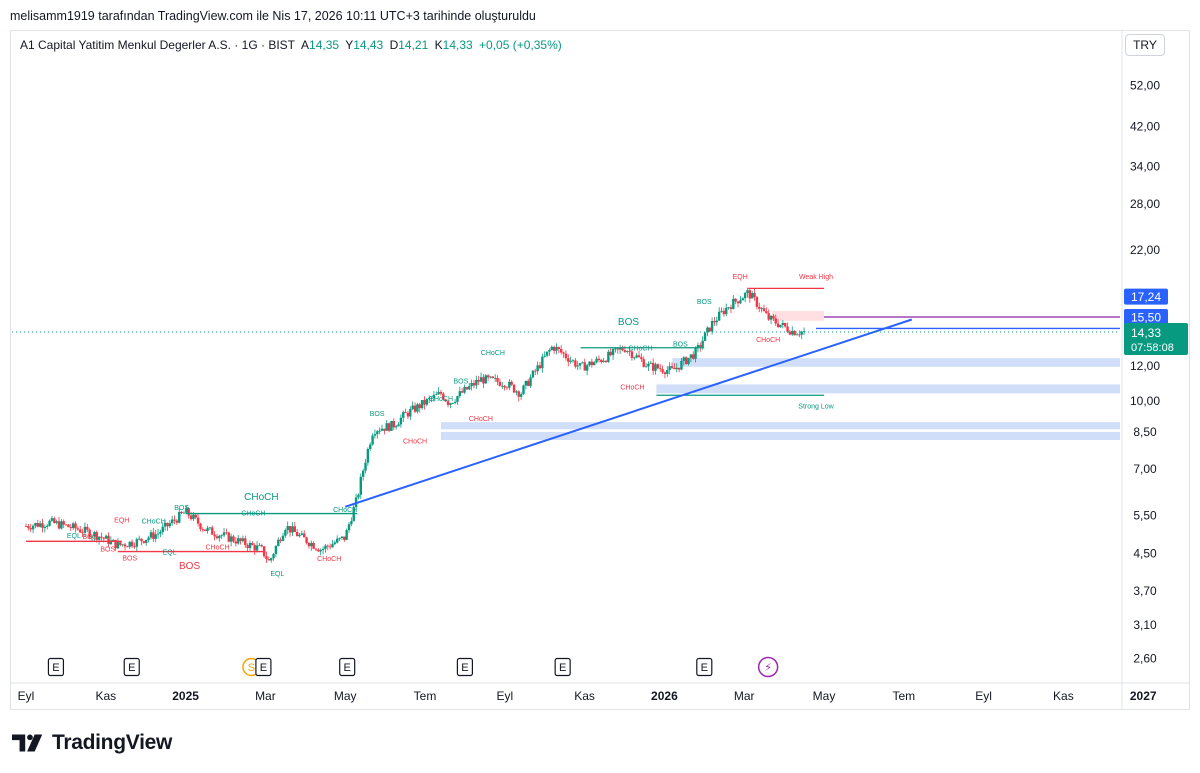  Describe the element at coordinates (27, 743) in the screenshot. I see `tradingview-logo-icon` at that location.